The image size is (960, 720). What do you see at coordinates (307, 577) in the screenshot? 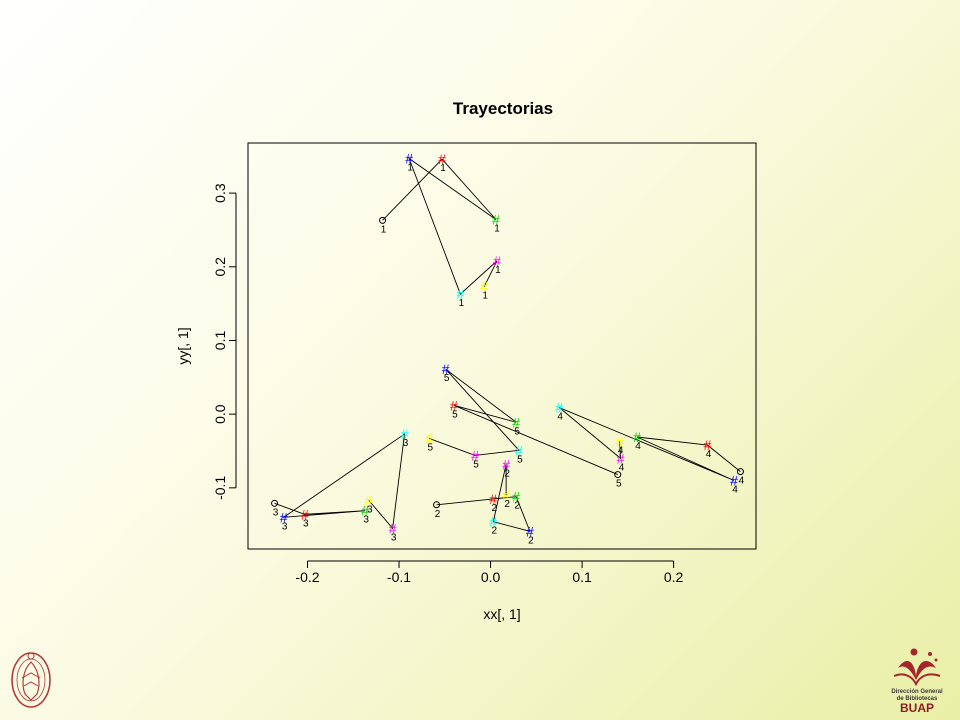
I see `x-tick-label: -0.2` at bounding box center [307, 577].